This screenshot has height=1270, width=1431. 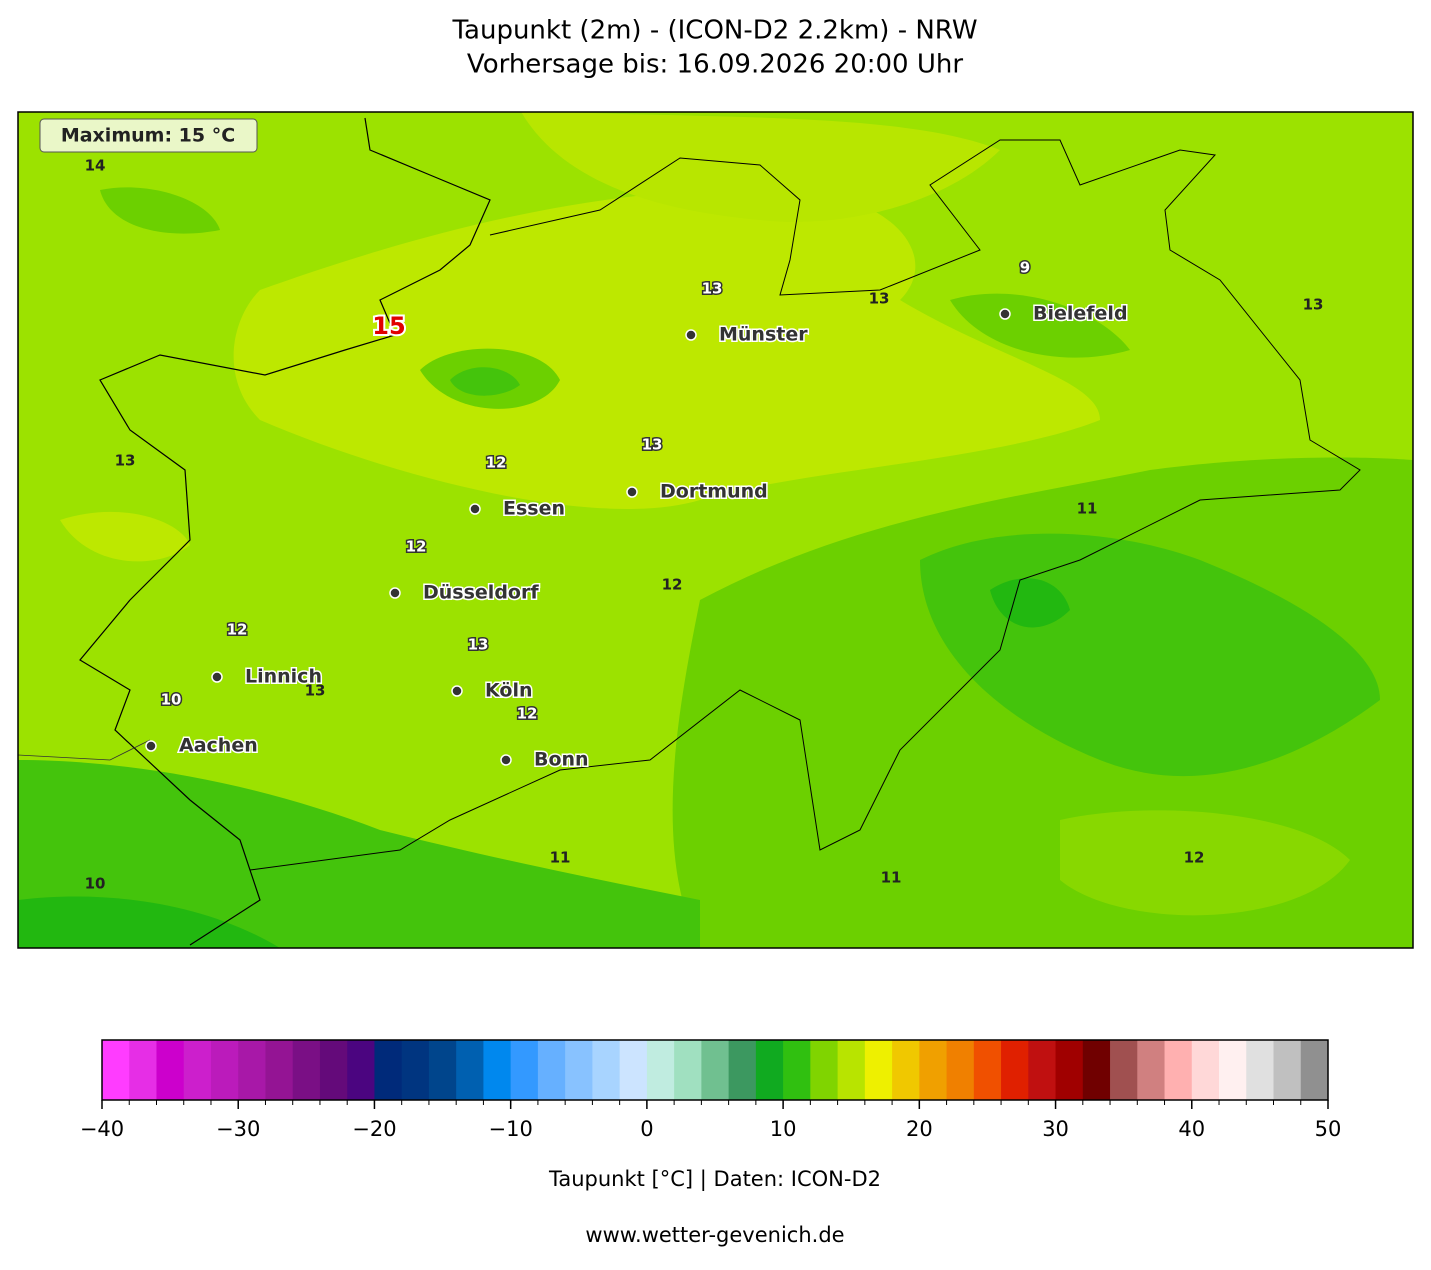 What do you see at coordinates (1191, 1129) in the screenshot?
I see `tick-label: 40` at bounding box center [1191, 1129].